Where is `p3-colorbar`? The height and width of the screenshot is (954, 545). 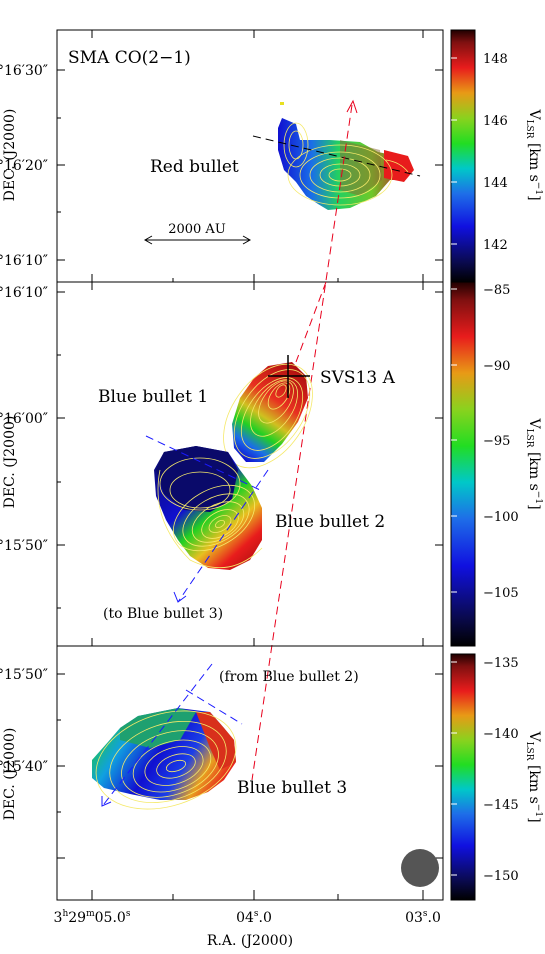 p3-colorbar is located at coordinates (463, 777).